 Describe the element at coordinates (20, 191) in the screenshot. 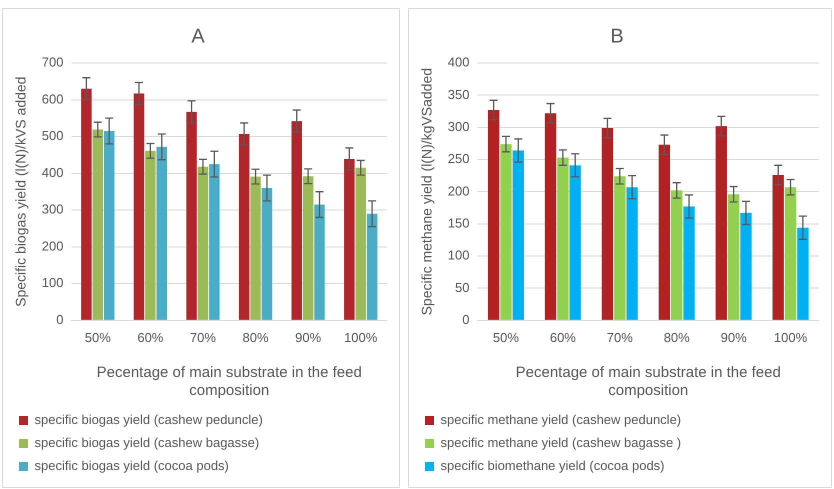

I see `y-axis-title: Specific biogas yield (l(N)/kVS added` at that location.